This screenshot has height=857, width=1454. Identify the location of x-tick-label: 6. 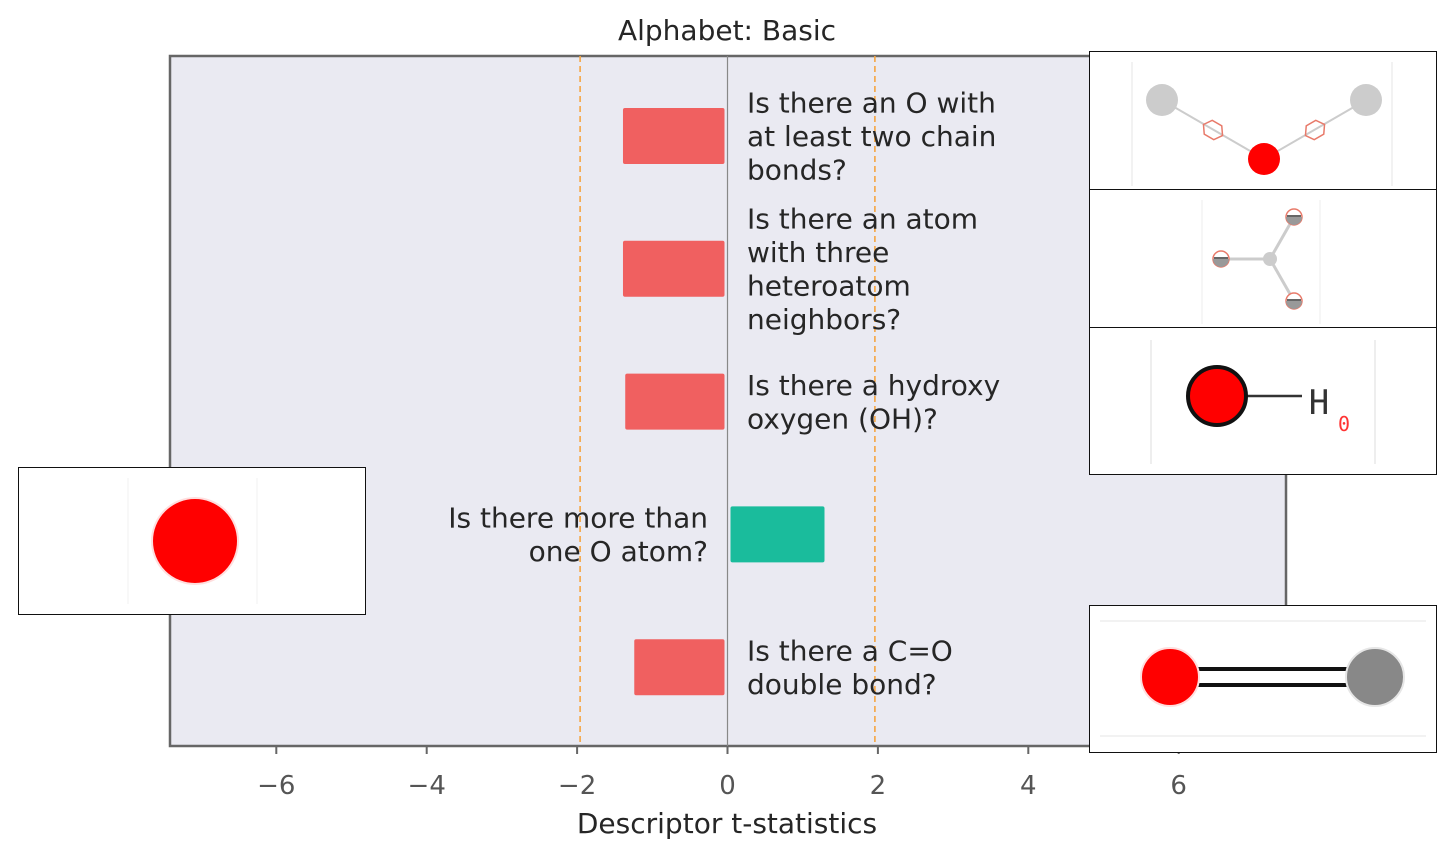
(1178, 786).